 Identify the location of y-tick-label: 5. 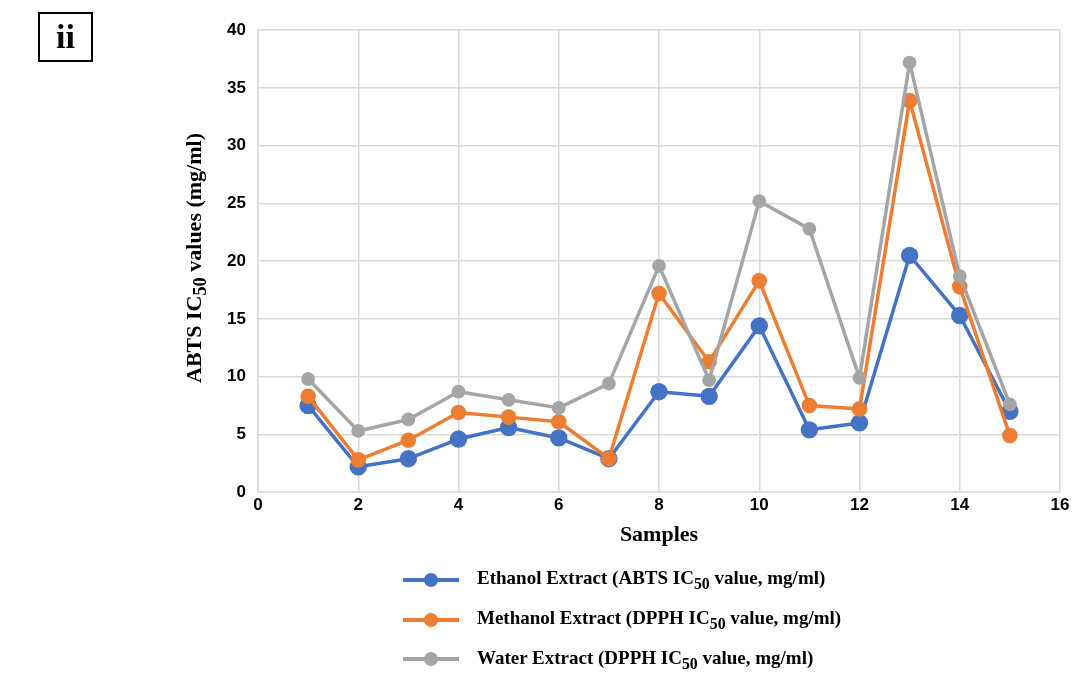
(241, 434).